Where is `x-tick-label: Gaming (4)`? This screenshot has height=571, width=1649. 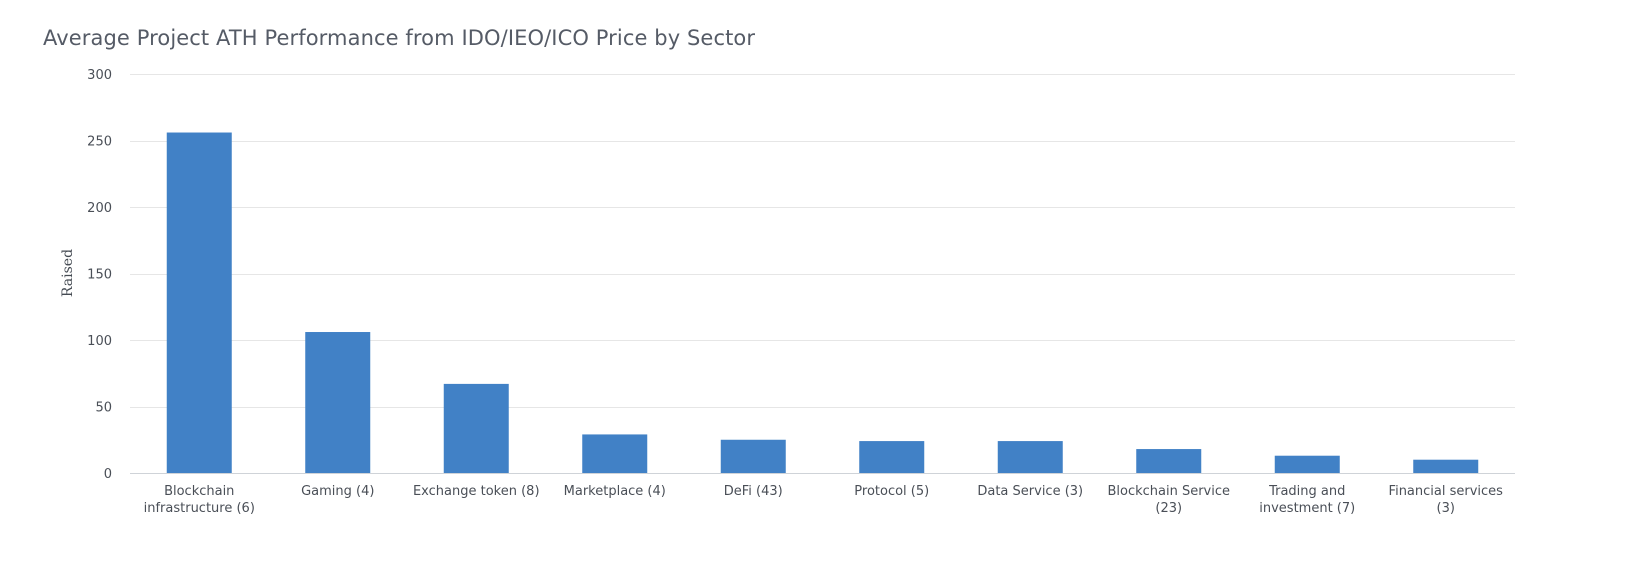 x-tick-label: Gaming (4) is located at coordinates (337, 491).